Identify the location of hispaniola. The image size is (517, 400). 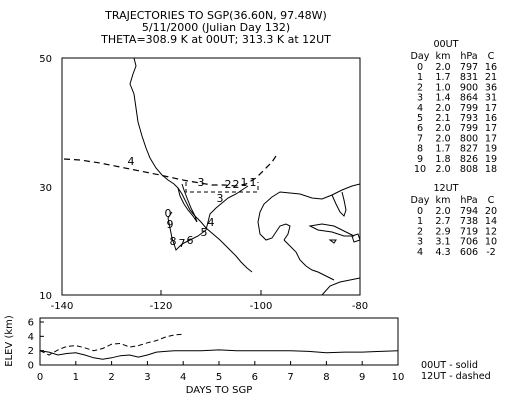
(355, 238).